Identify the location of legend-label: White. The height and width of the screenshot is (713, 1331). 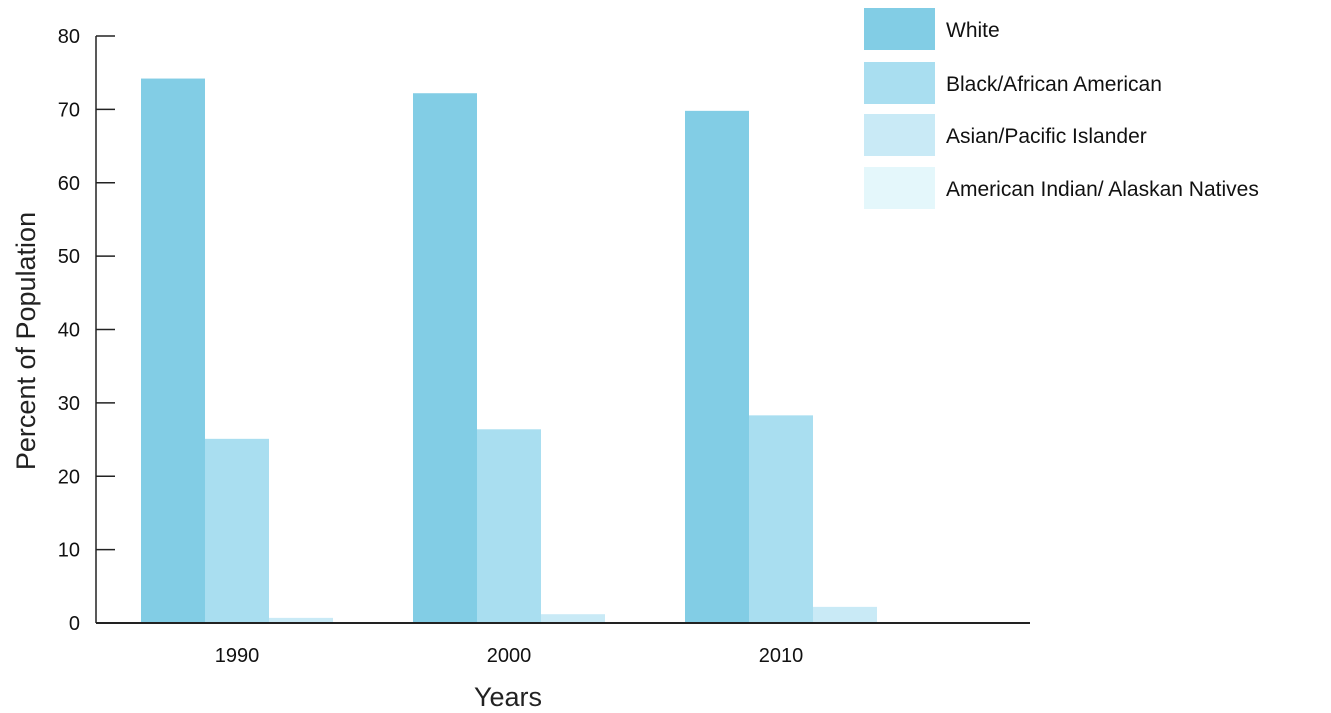
(973, 30).